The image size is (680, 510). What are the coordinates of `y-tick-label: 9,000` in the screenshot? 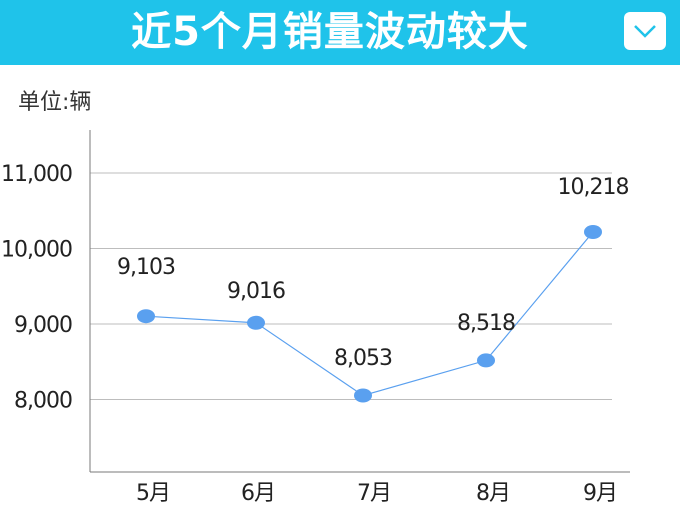 It's located at (43, 325).